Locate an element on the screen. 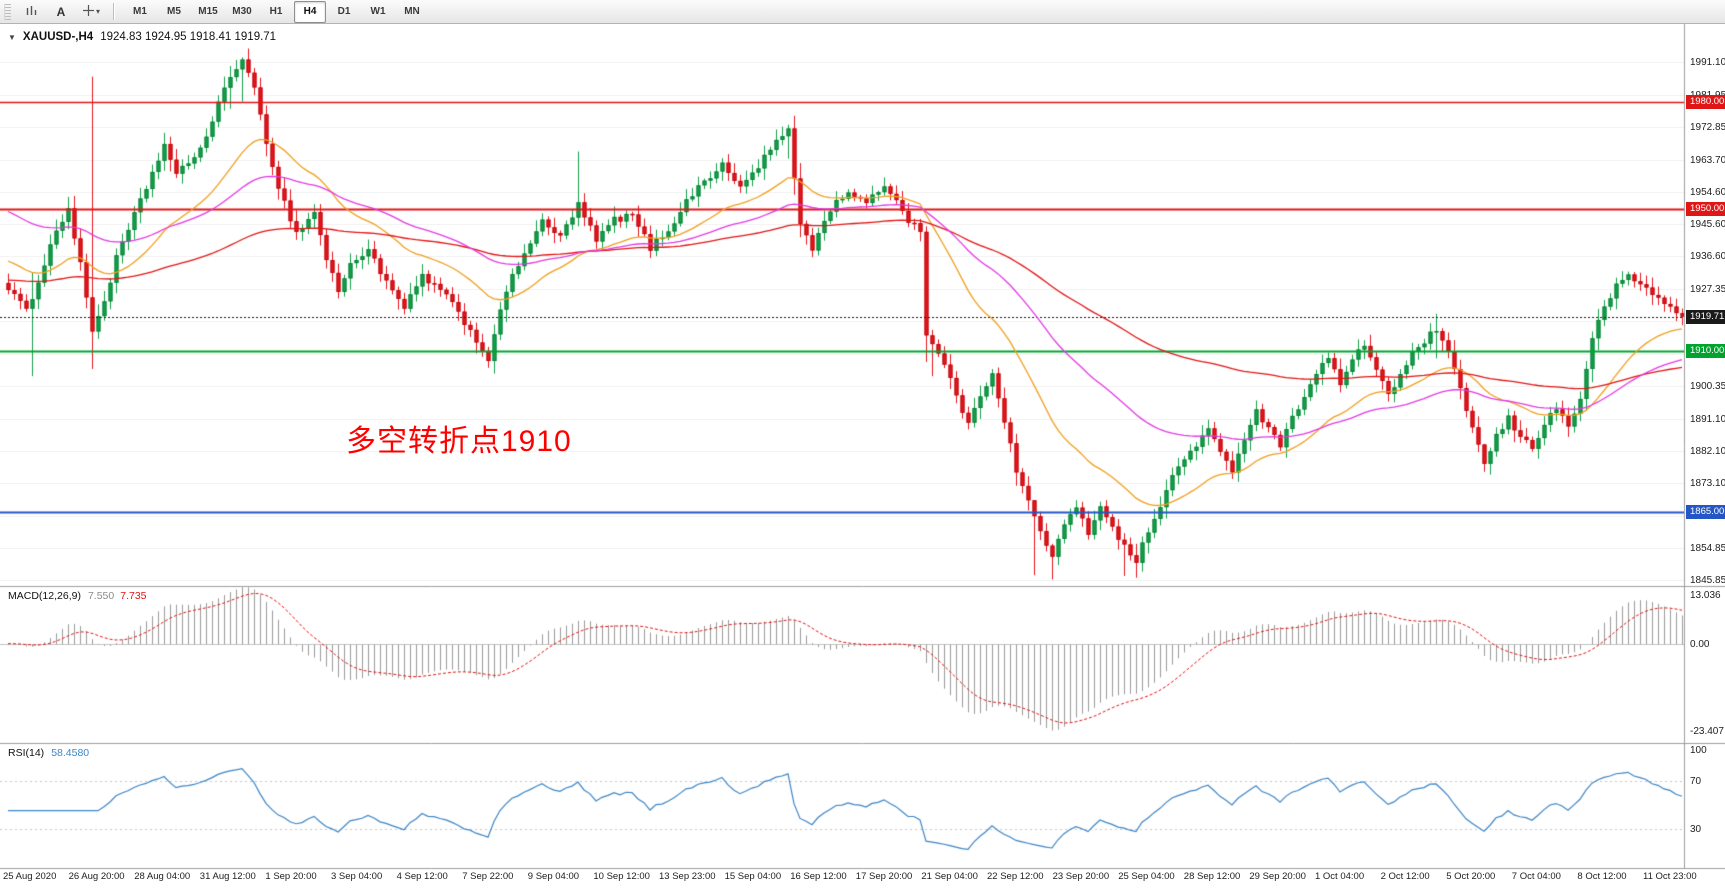 Image resolution: width=1725 pixels, height=893 pixels. timeframe-button-d1: D1 is located at coordinates (344, 11).